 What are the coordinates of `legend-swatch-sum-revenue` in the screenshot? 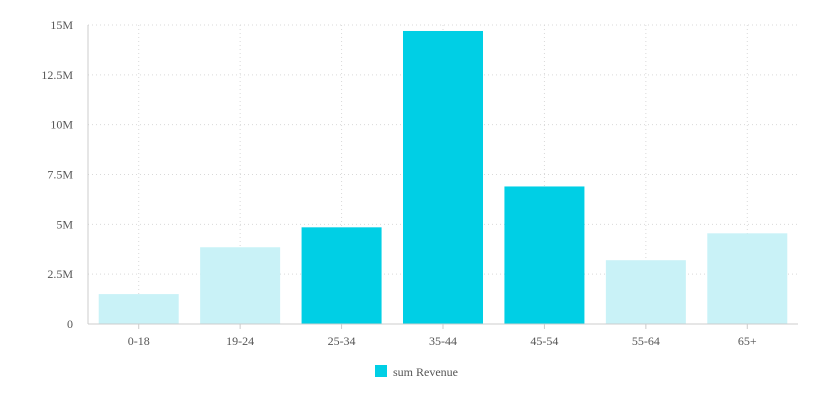 It's located at (381, 371).